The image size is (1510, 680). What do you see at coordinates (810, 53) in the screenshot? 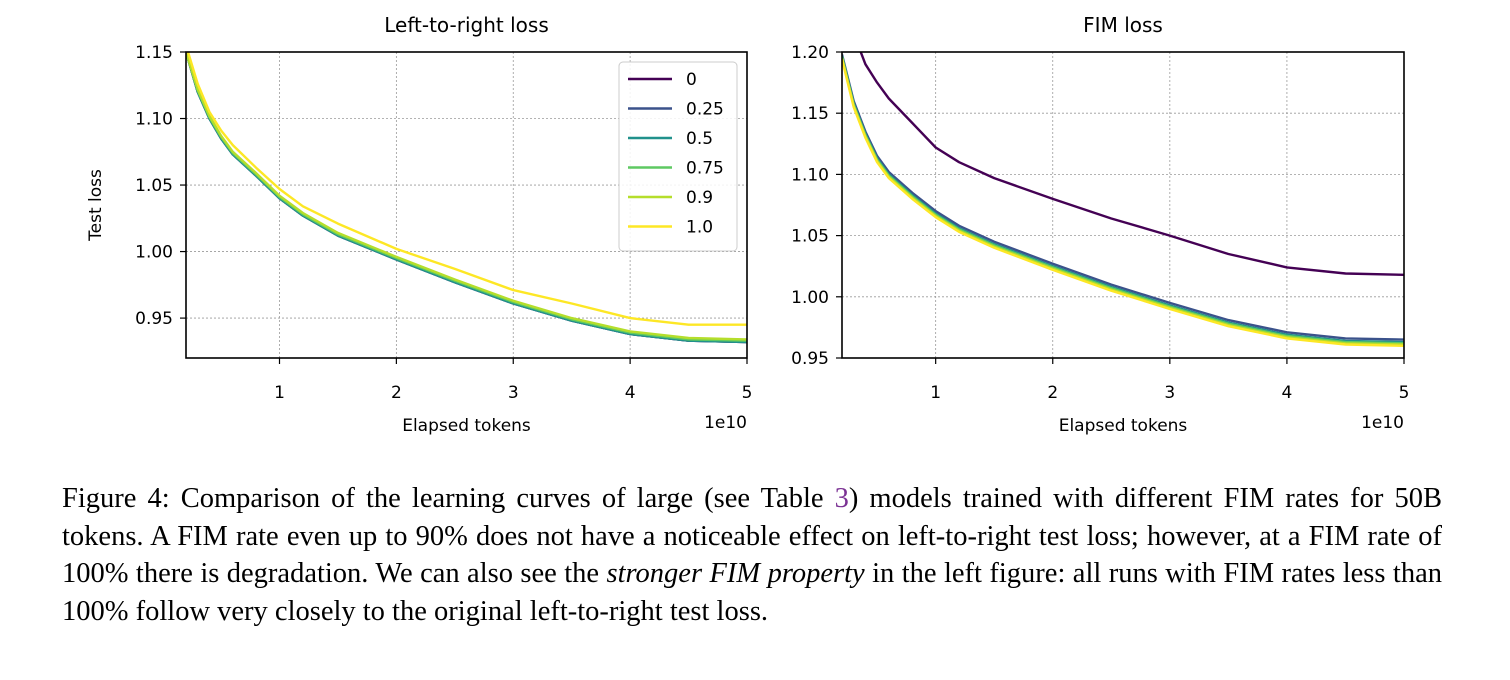
I see `y-tick-label: 1.20` at bounding box center [810, 53].